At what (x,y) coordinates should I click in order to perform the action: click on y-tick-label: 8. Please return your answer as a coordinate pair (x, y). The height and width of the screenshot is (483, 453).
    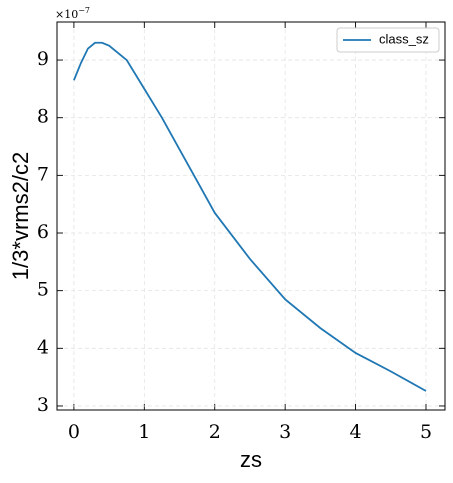
    Looking at the image, I should click on (43, 117).